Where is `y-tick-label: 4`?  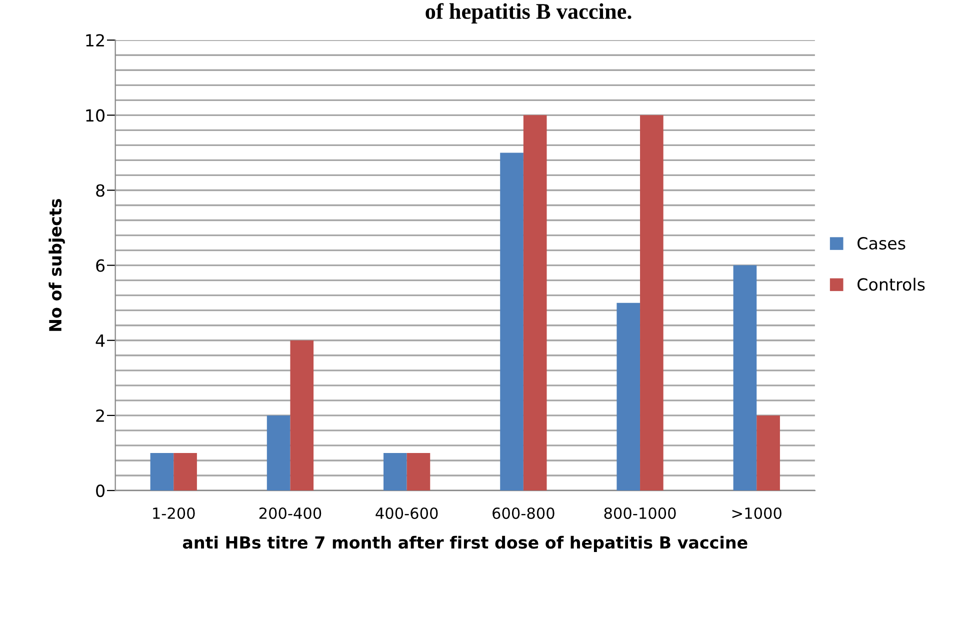
y-tick-label: 4 is located at coordinates (100, 340).